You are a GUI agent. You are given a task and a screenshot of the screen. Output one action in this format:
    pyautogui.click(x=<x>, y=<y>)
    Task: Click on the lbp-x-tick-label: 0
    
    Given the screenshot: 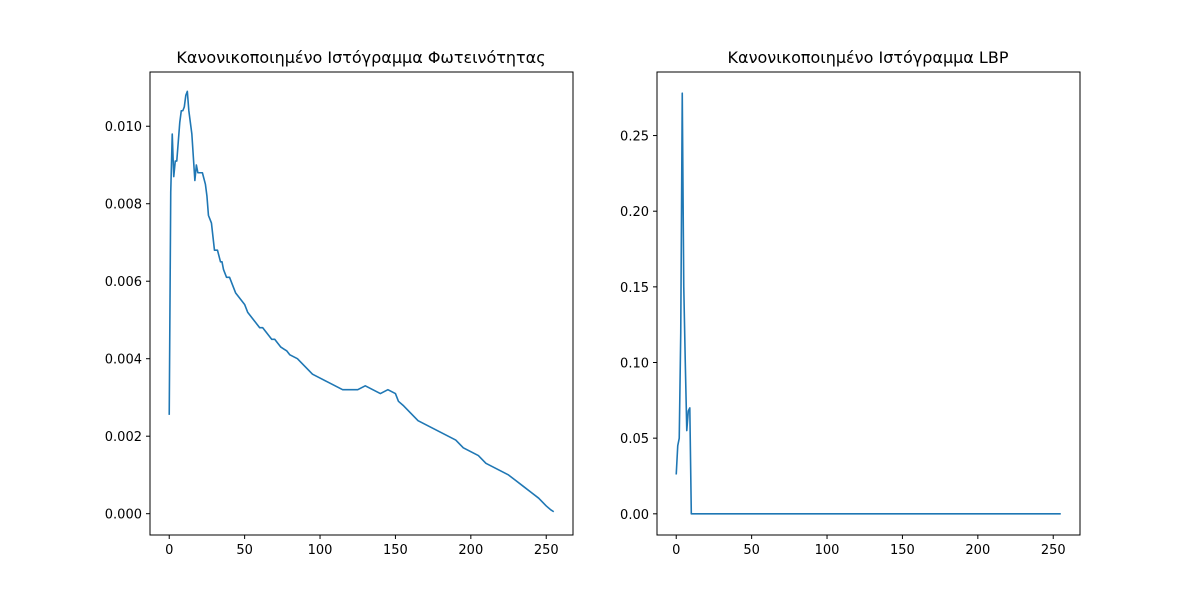 What is the action you would take?
    pyautogui.click(x=676, y=550)
    